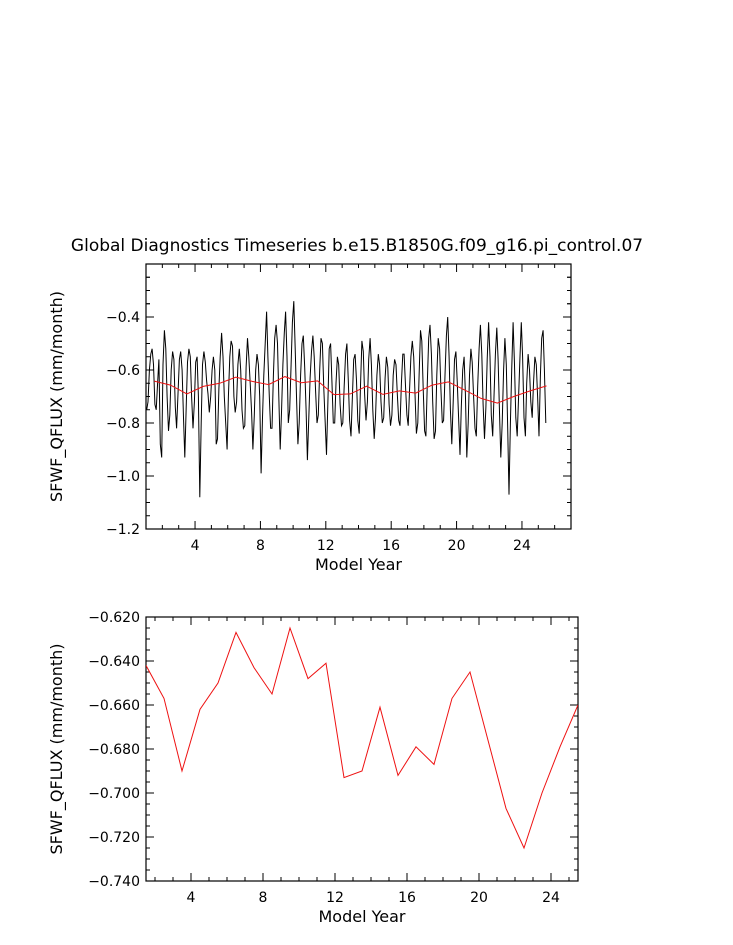 This screenshot has height=945, width=733. Describe the element at coordinates (123, 318) in the screenshot. I see `y-tick-label: −0.4` at that location.